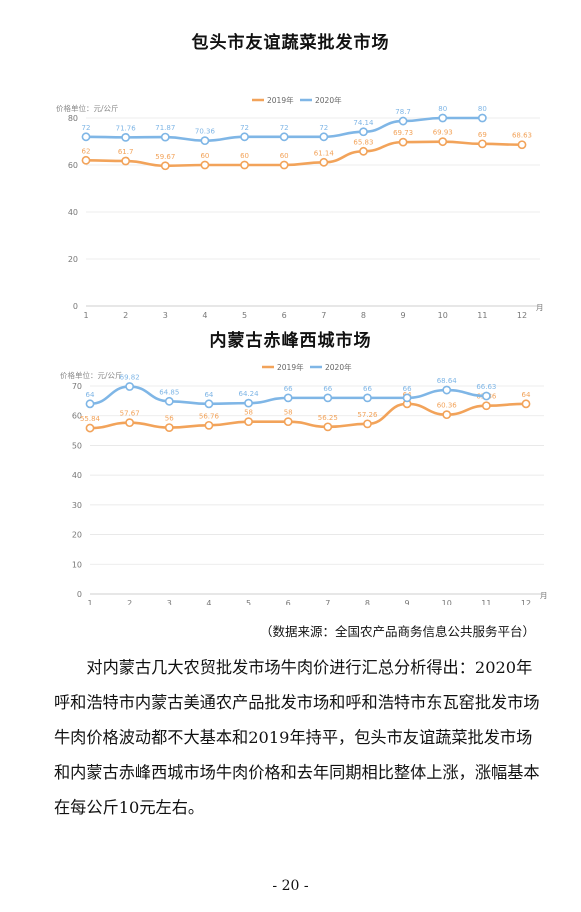 This screenshot has width=581, height=912. Describe the element at coordinates (367, 415) in the screenshot. I see `data-label: 57.26` at that location.